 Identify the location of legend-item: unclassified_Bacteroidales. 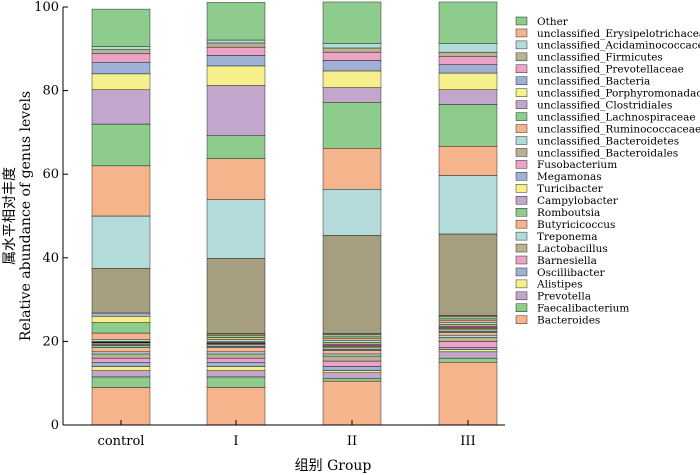
(596, 153).